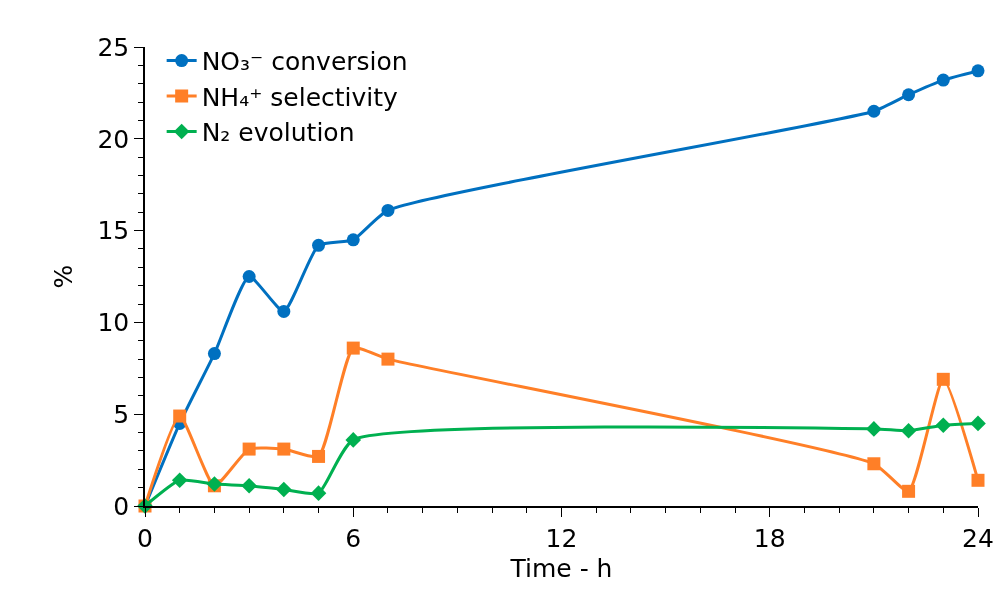 The width and height of the screenshot is (1006, 611). I want to click on y-tick-label: 15, so click(113, 231).